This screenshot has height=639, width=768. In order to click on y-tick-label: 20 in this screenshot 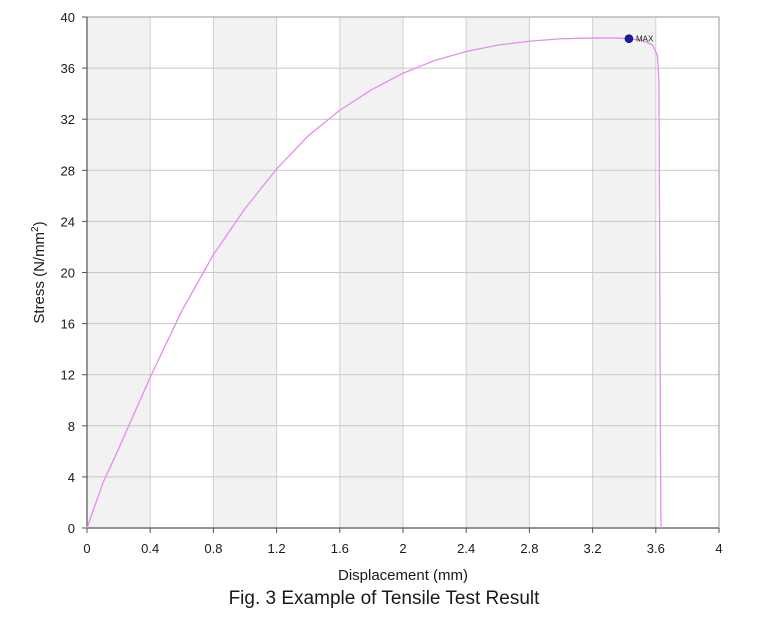, I will do `click(68, 273)`.